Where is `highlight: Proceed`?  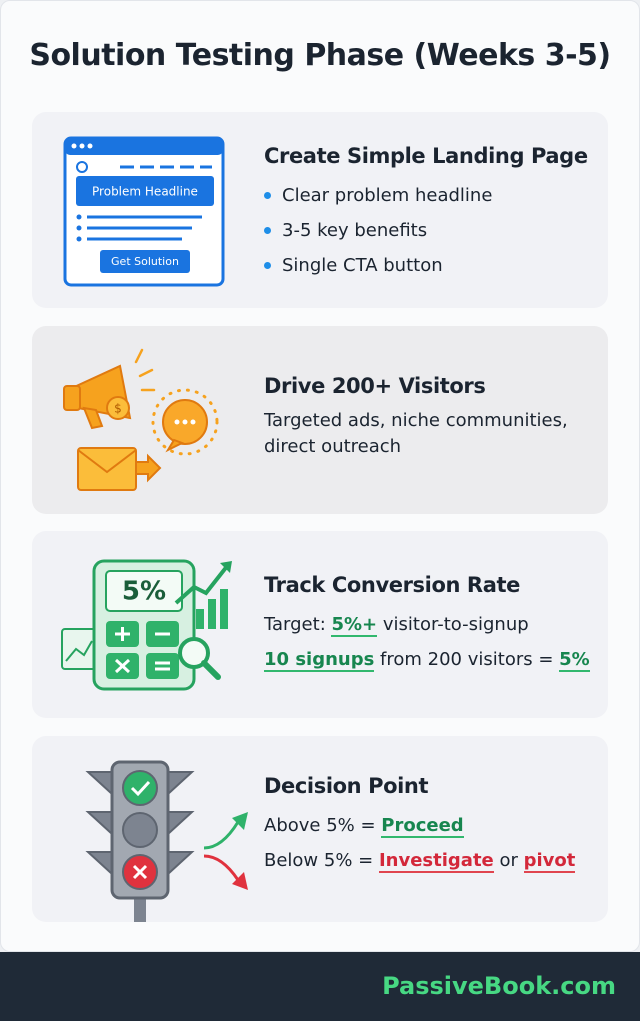 highlight: Proceed is located at coordinates (422, 826).